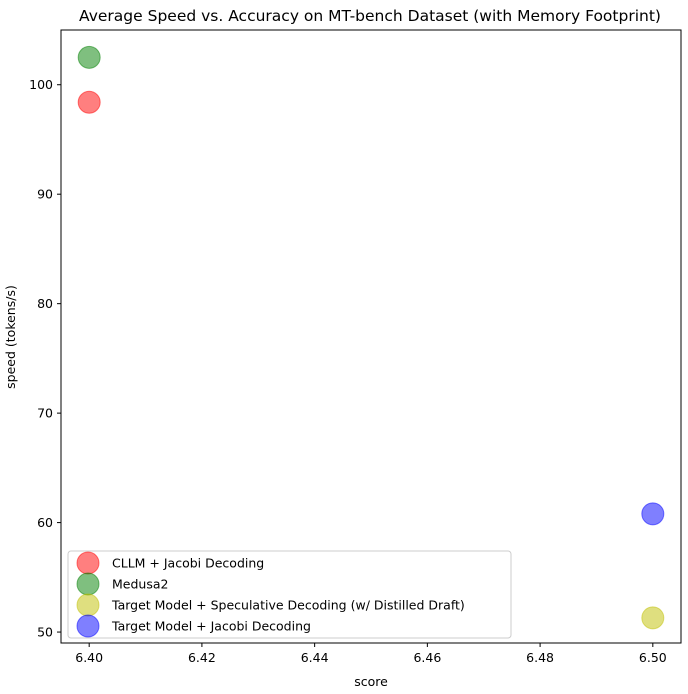  What do you see at coordinates (45, 303) in the screenshot?
I see `y-tick-label: 80` at bounding box center [45, 303].